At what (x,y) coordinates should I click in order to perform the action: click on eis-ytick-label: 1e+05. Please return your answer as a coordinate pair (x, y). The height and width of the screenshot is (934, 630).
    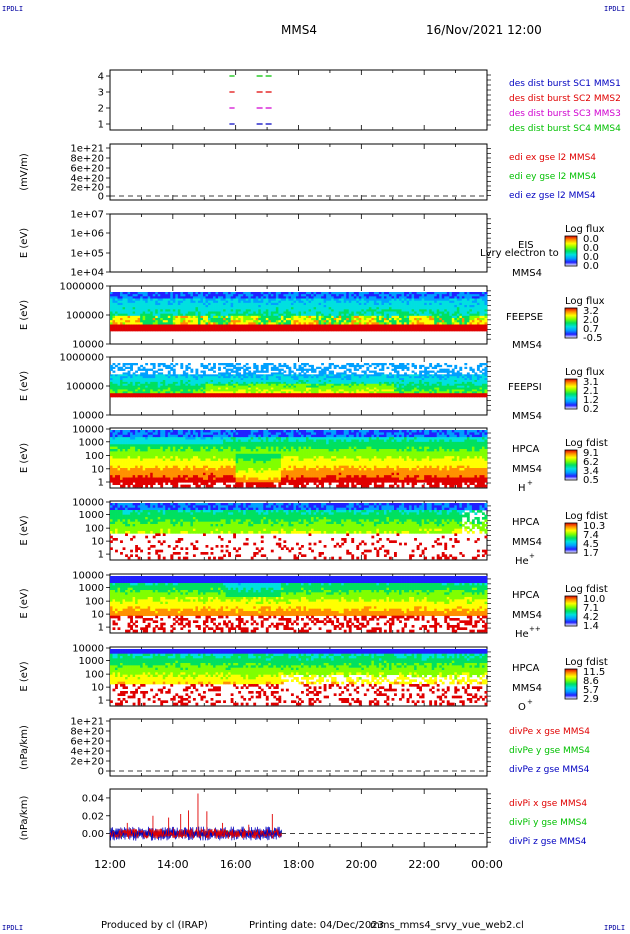
    Looking at the image, I should click on (87, 254).